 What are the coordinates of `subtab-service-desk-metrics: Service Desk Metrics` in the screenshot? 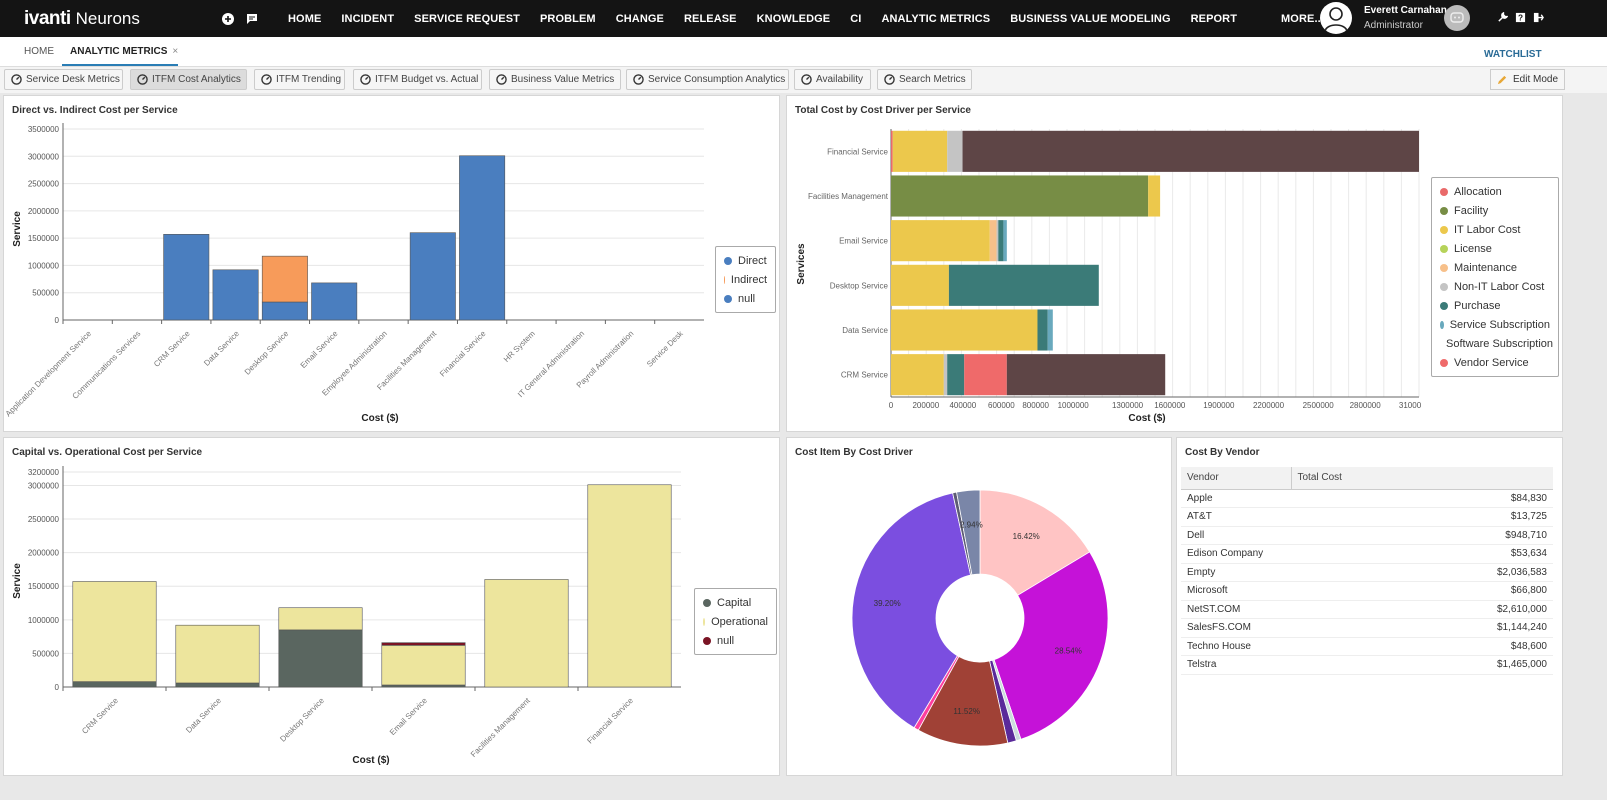 It's located at (63, 79).